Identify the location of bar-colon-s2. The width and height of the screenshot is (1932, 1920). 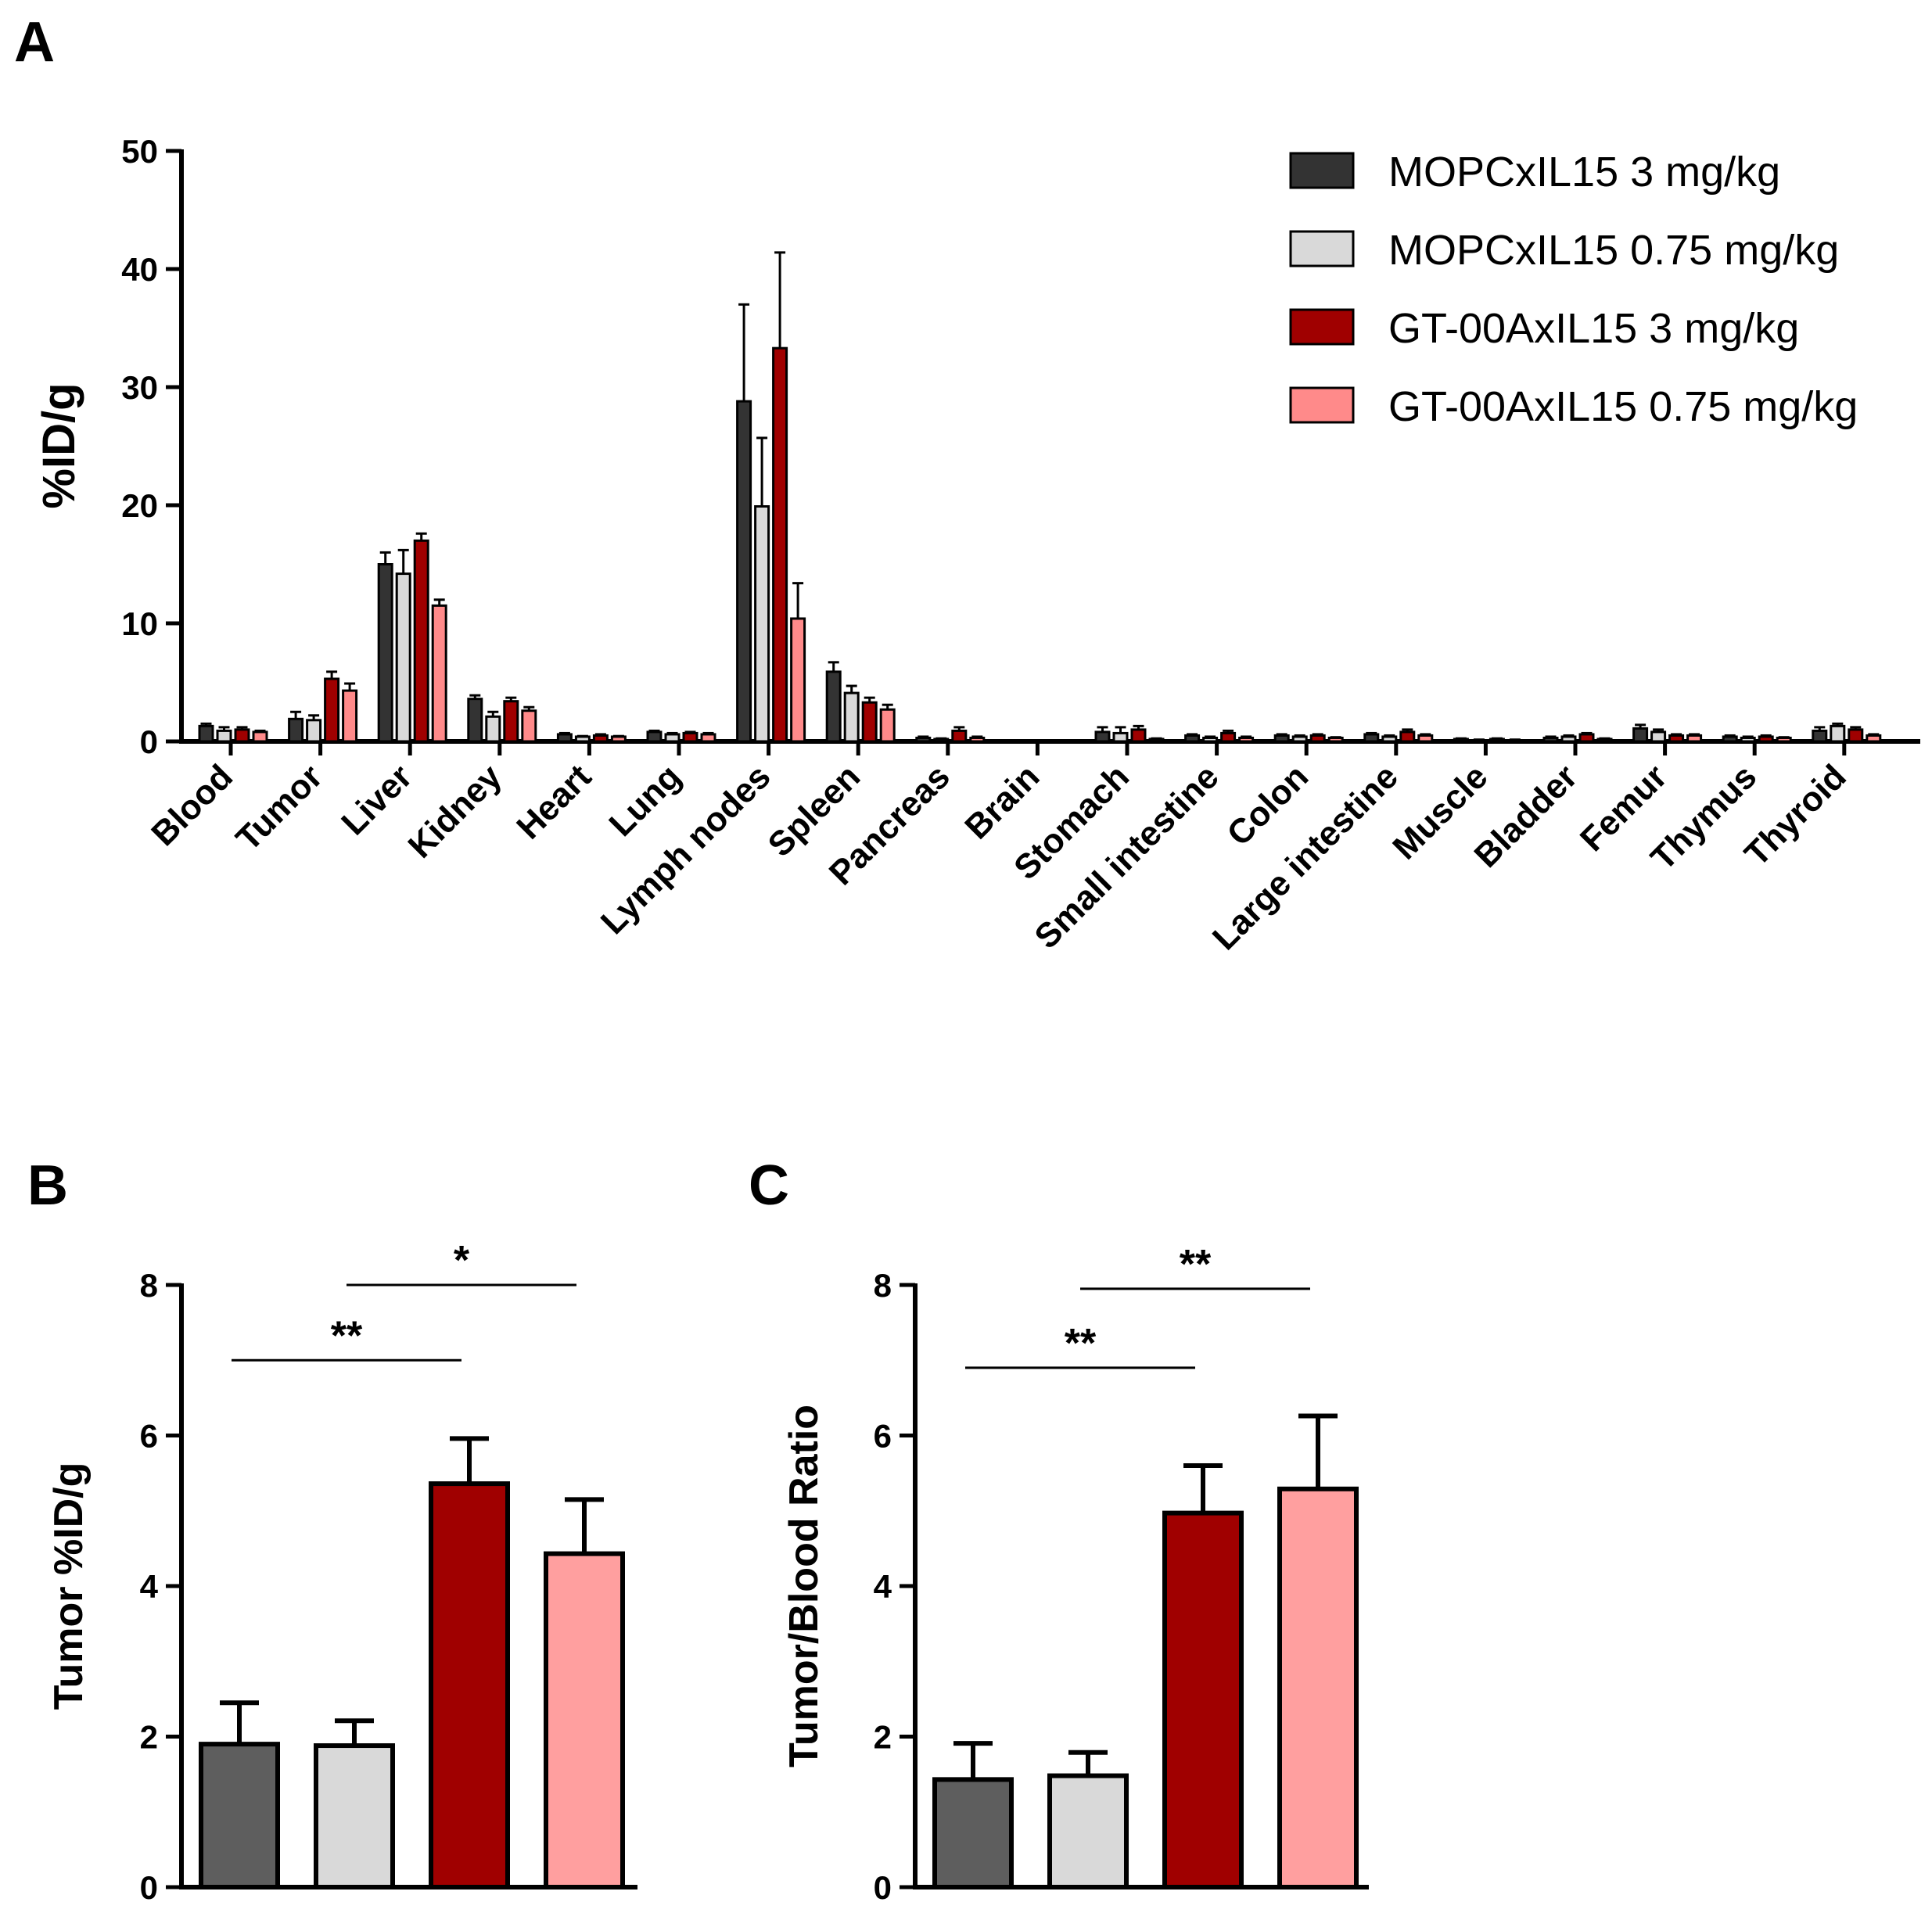
(1317, 738).